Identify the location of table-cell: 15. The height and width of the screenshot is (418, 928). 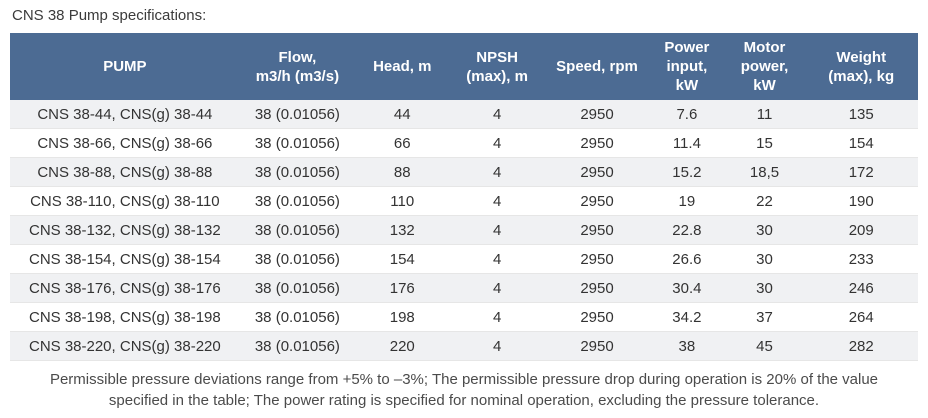
(764, 143).